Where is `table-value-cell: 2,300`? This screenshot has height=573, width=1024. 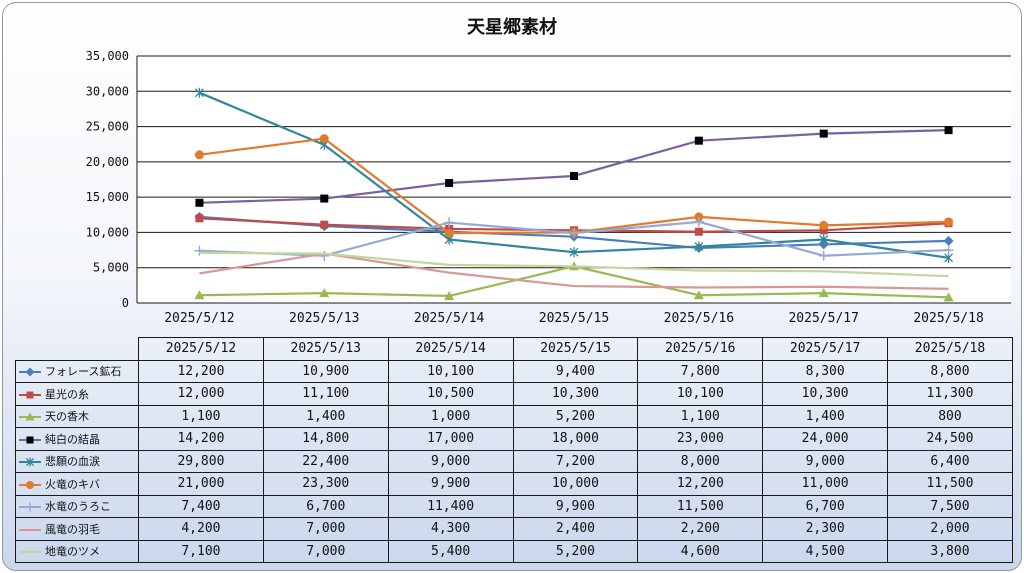
table-value-cell: 2,300 is located at coordinates (825, 529).